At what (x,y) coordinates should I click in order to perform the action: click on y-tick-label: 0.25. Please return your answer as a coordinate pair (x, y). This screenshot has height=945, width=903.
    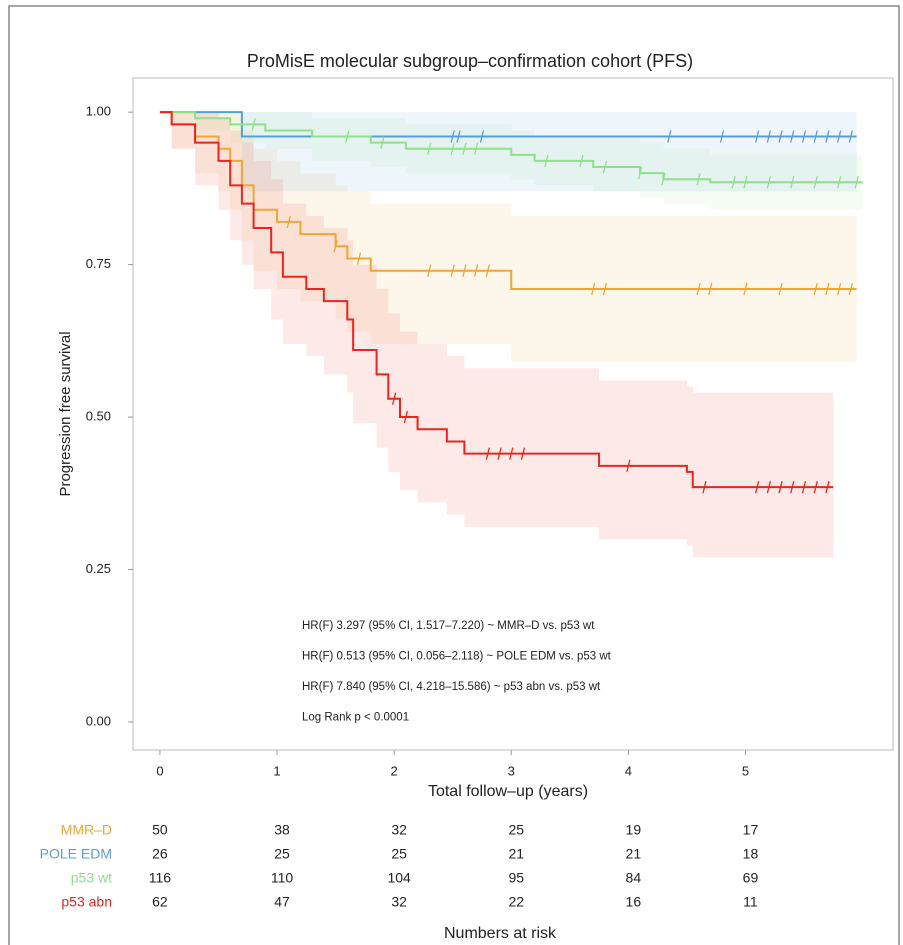
    Looking at the image, I should click on (98, 568).